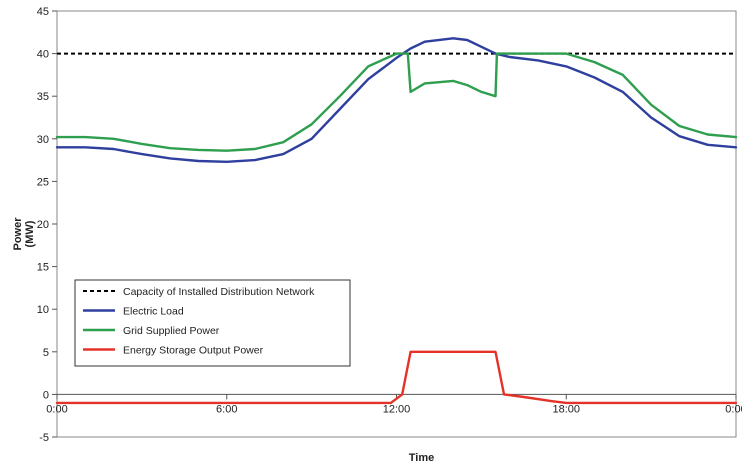  What do you see at coordinates (421, 458) in the screenshot?
I see `x-axis-title: Time` at bounding box center [421, 458].